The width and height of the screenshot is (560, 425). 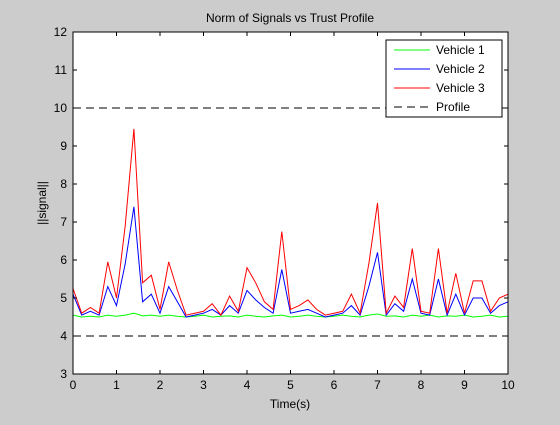 I want to click on legend: Vehicle 1 Vehicle 2 Vehicle 3 Profile, so click(x=444, y=78).